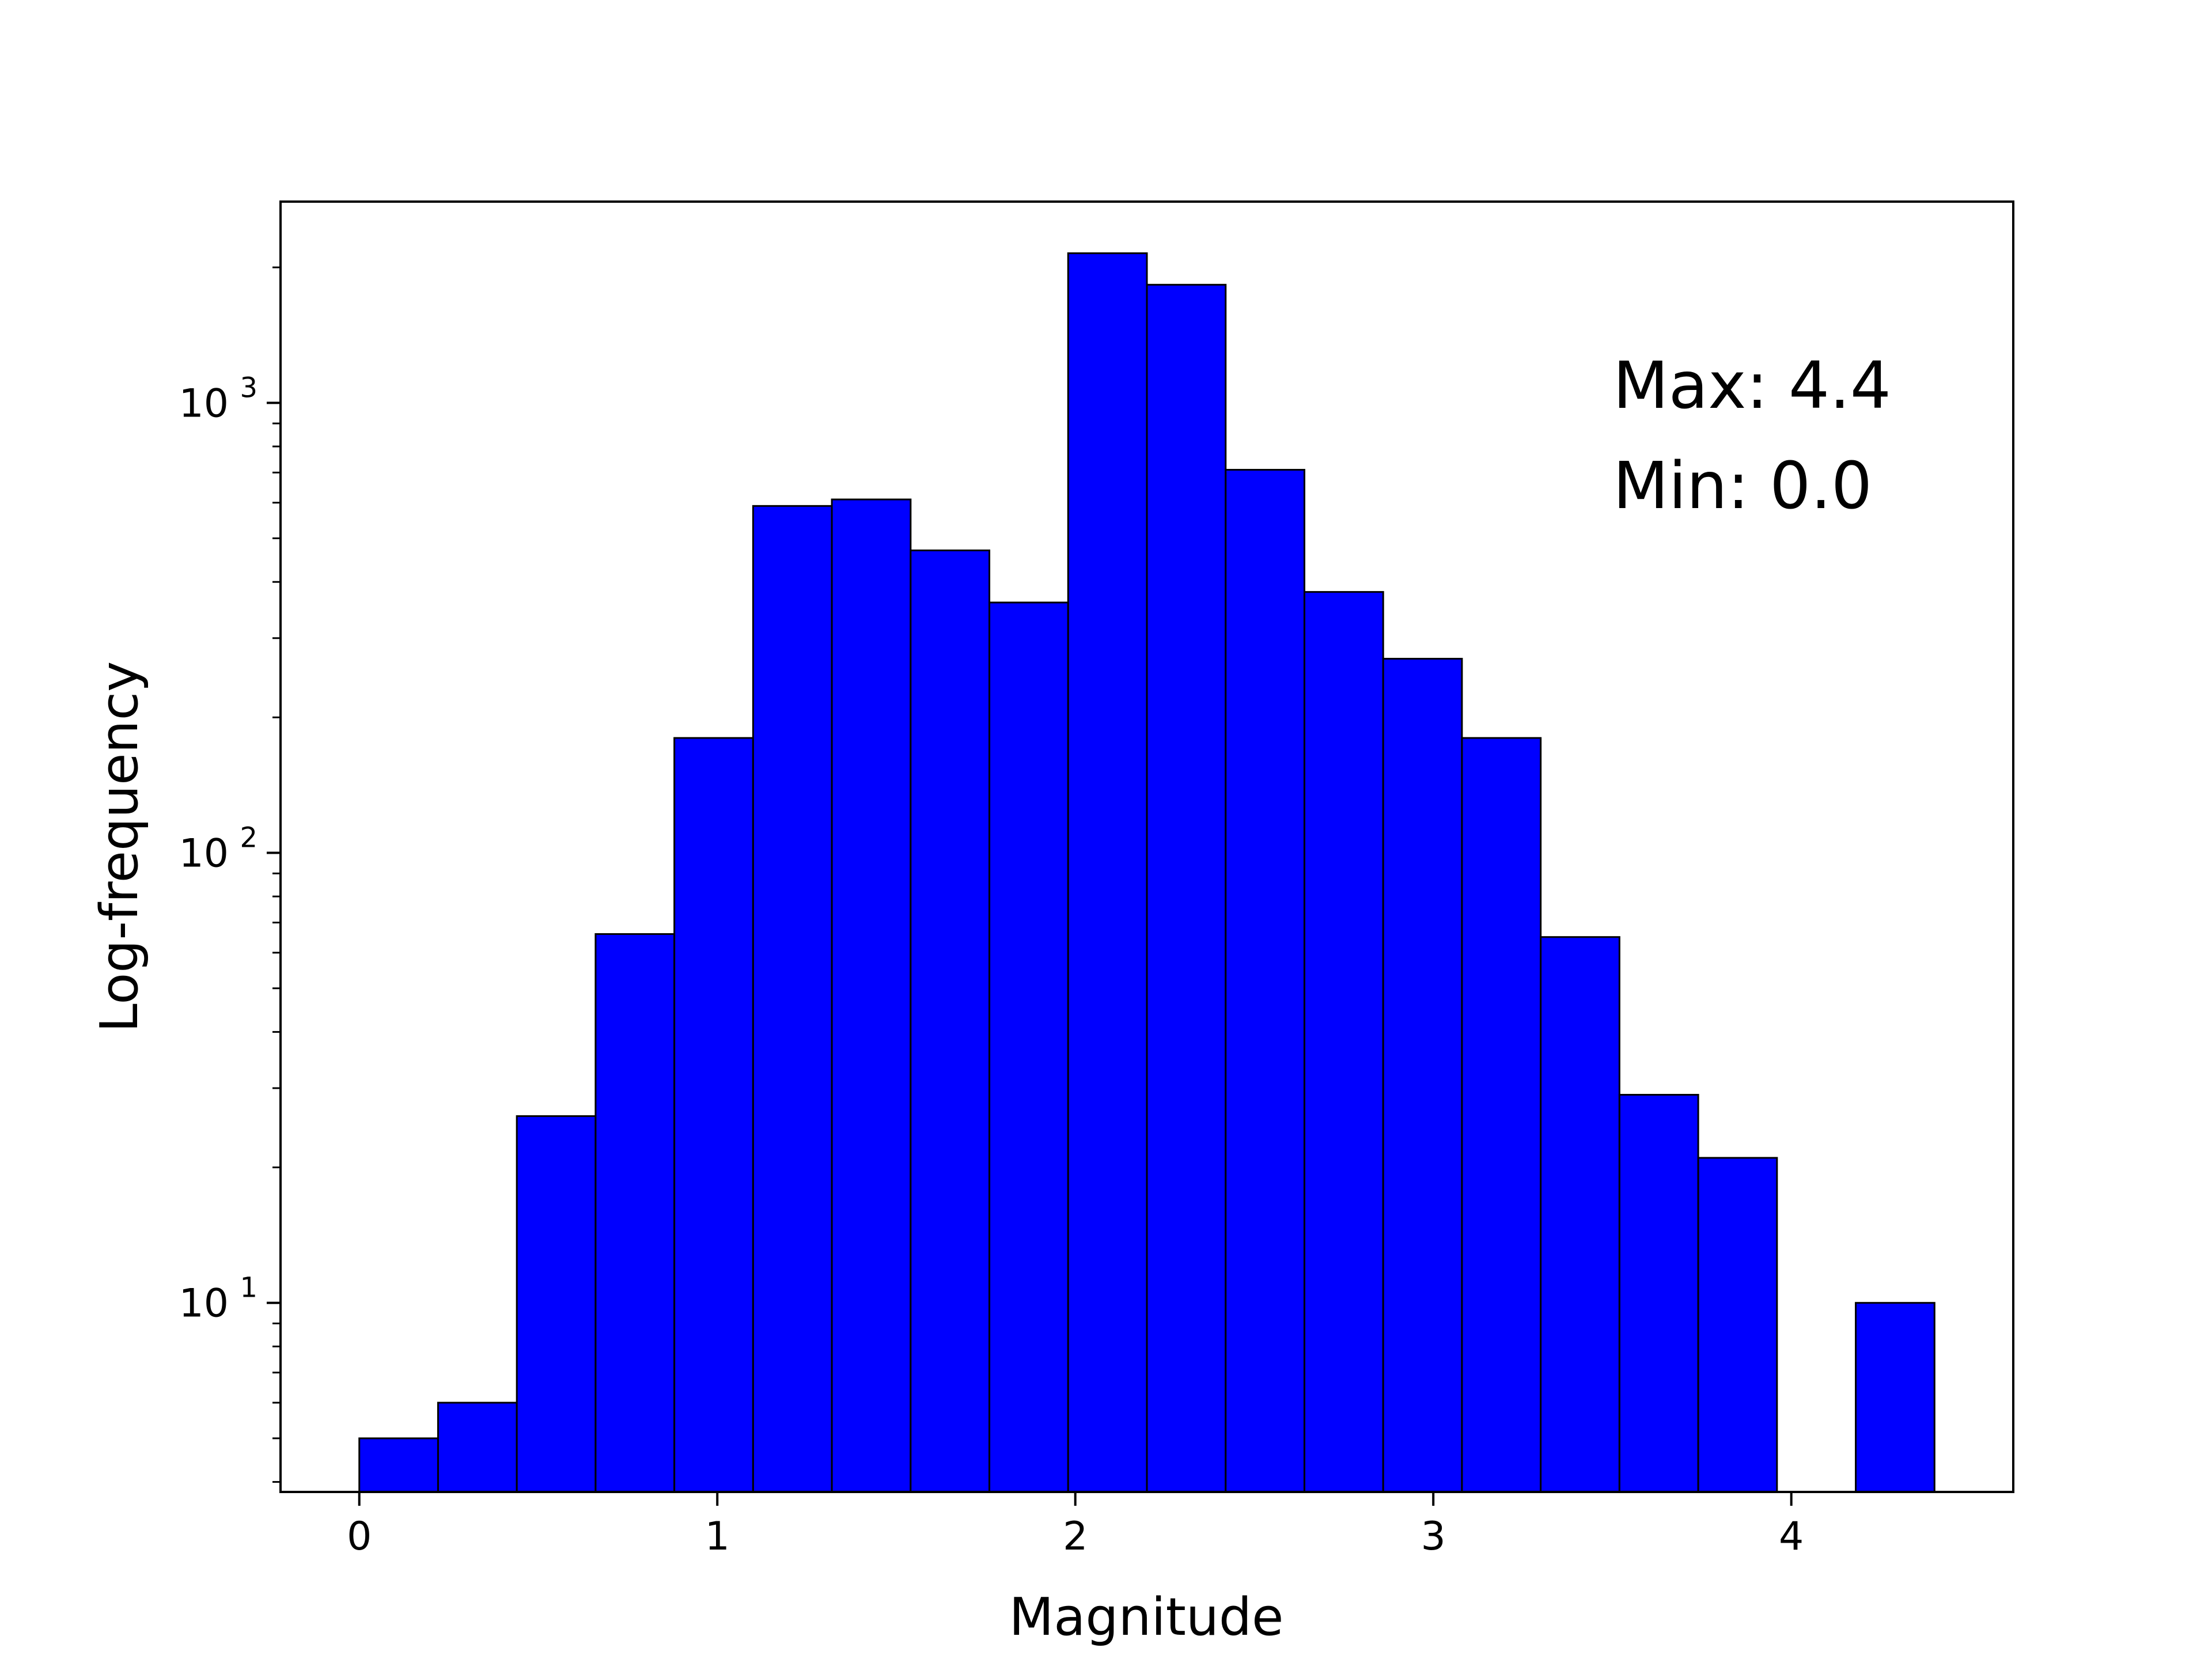 Image resolution: width=2212 pixels, height=1659 pixels. What do you see at coordinates (248, 838) in the screenshot?
I see `y-tick-exponent: 2` at bounding box center [248, 838].